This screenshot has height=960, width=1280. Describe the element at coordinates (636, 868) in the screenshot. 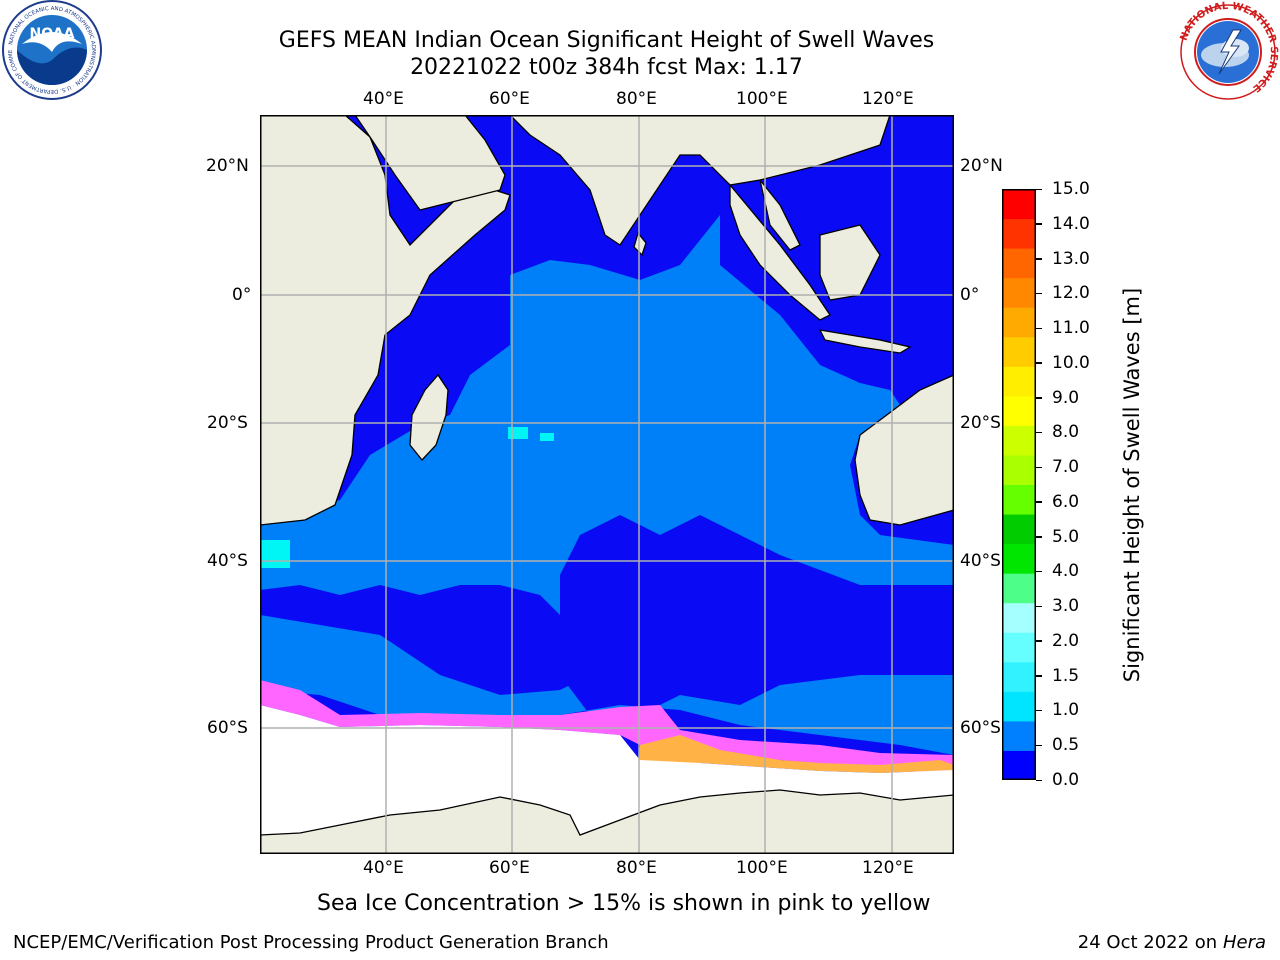

I see `bottom-lon-tick-80: 80°E` at that location.